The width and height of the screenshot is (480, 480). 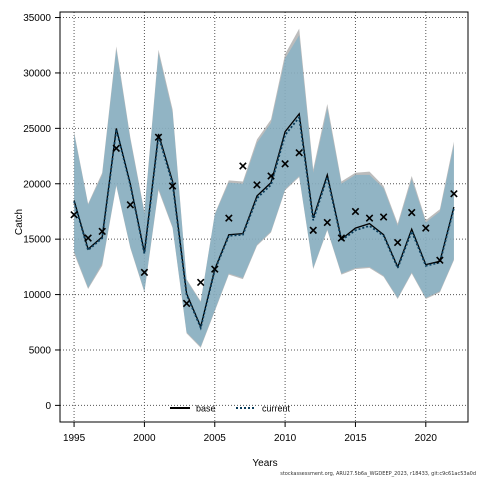 What do you see at coordinates (264, 463) in the screenshot?
I see `x-axis-label: Years` at bounding box center [264, 463].